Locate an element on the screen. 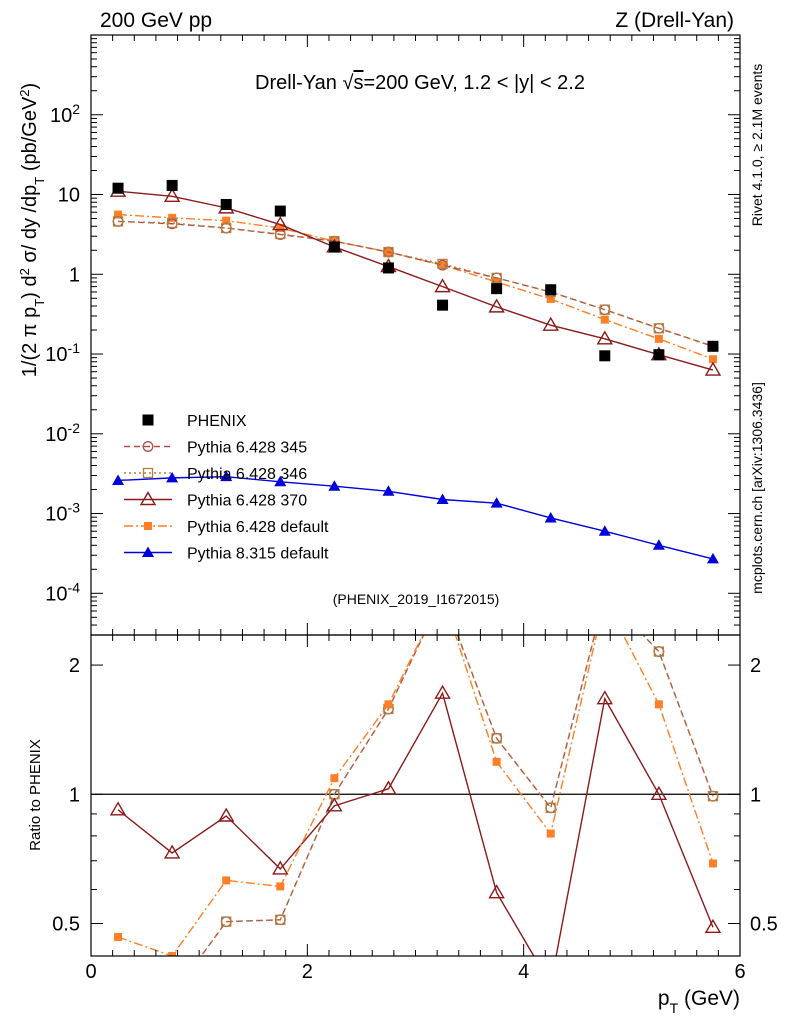 This screenshot has height=1024, width=786. main-line-p370 is located at coordinates (415, 280).